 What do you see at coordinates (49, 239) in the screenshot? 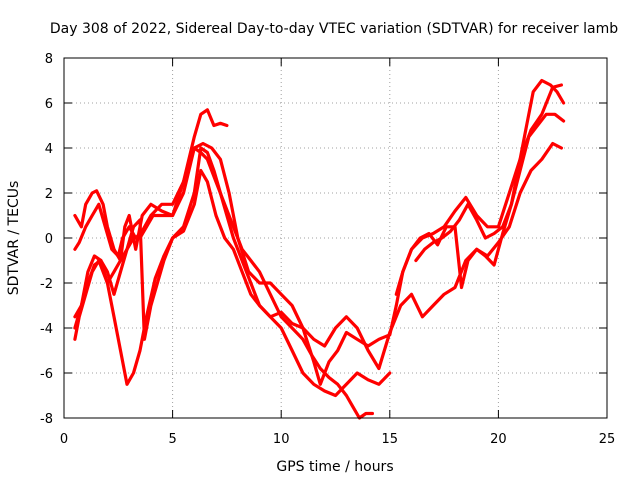
I see `y-tick-label: 0` at bounding box center [49, 239].